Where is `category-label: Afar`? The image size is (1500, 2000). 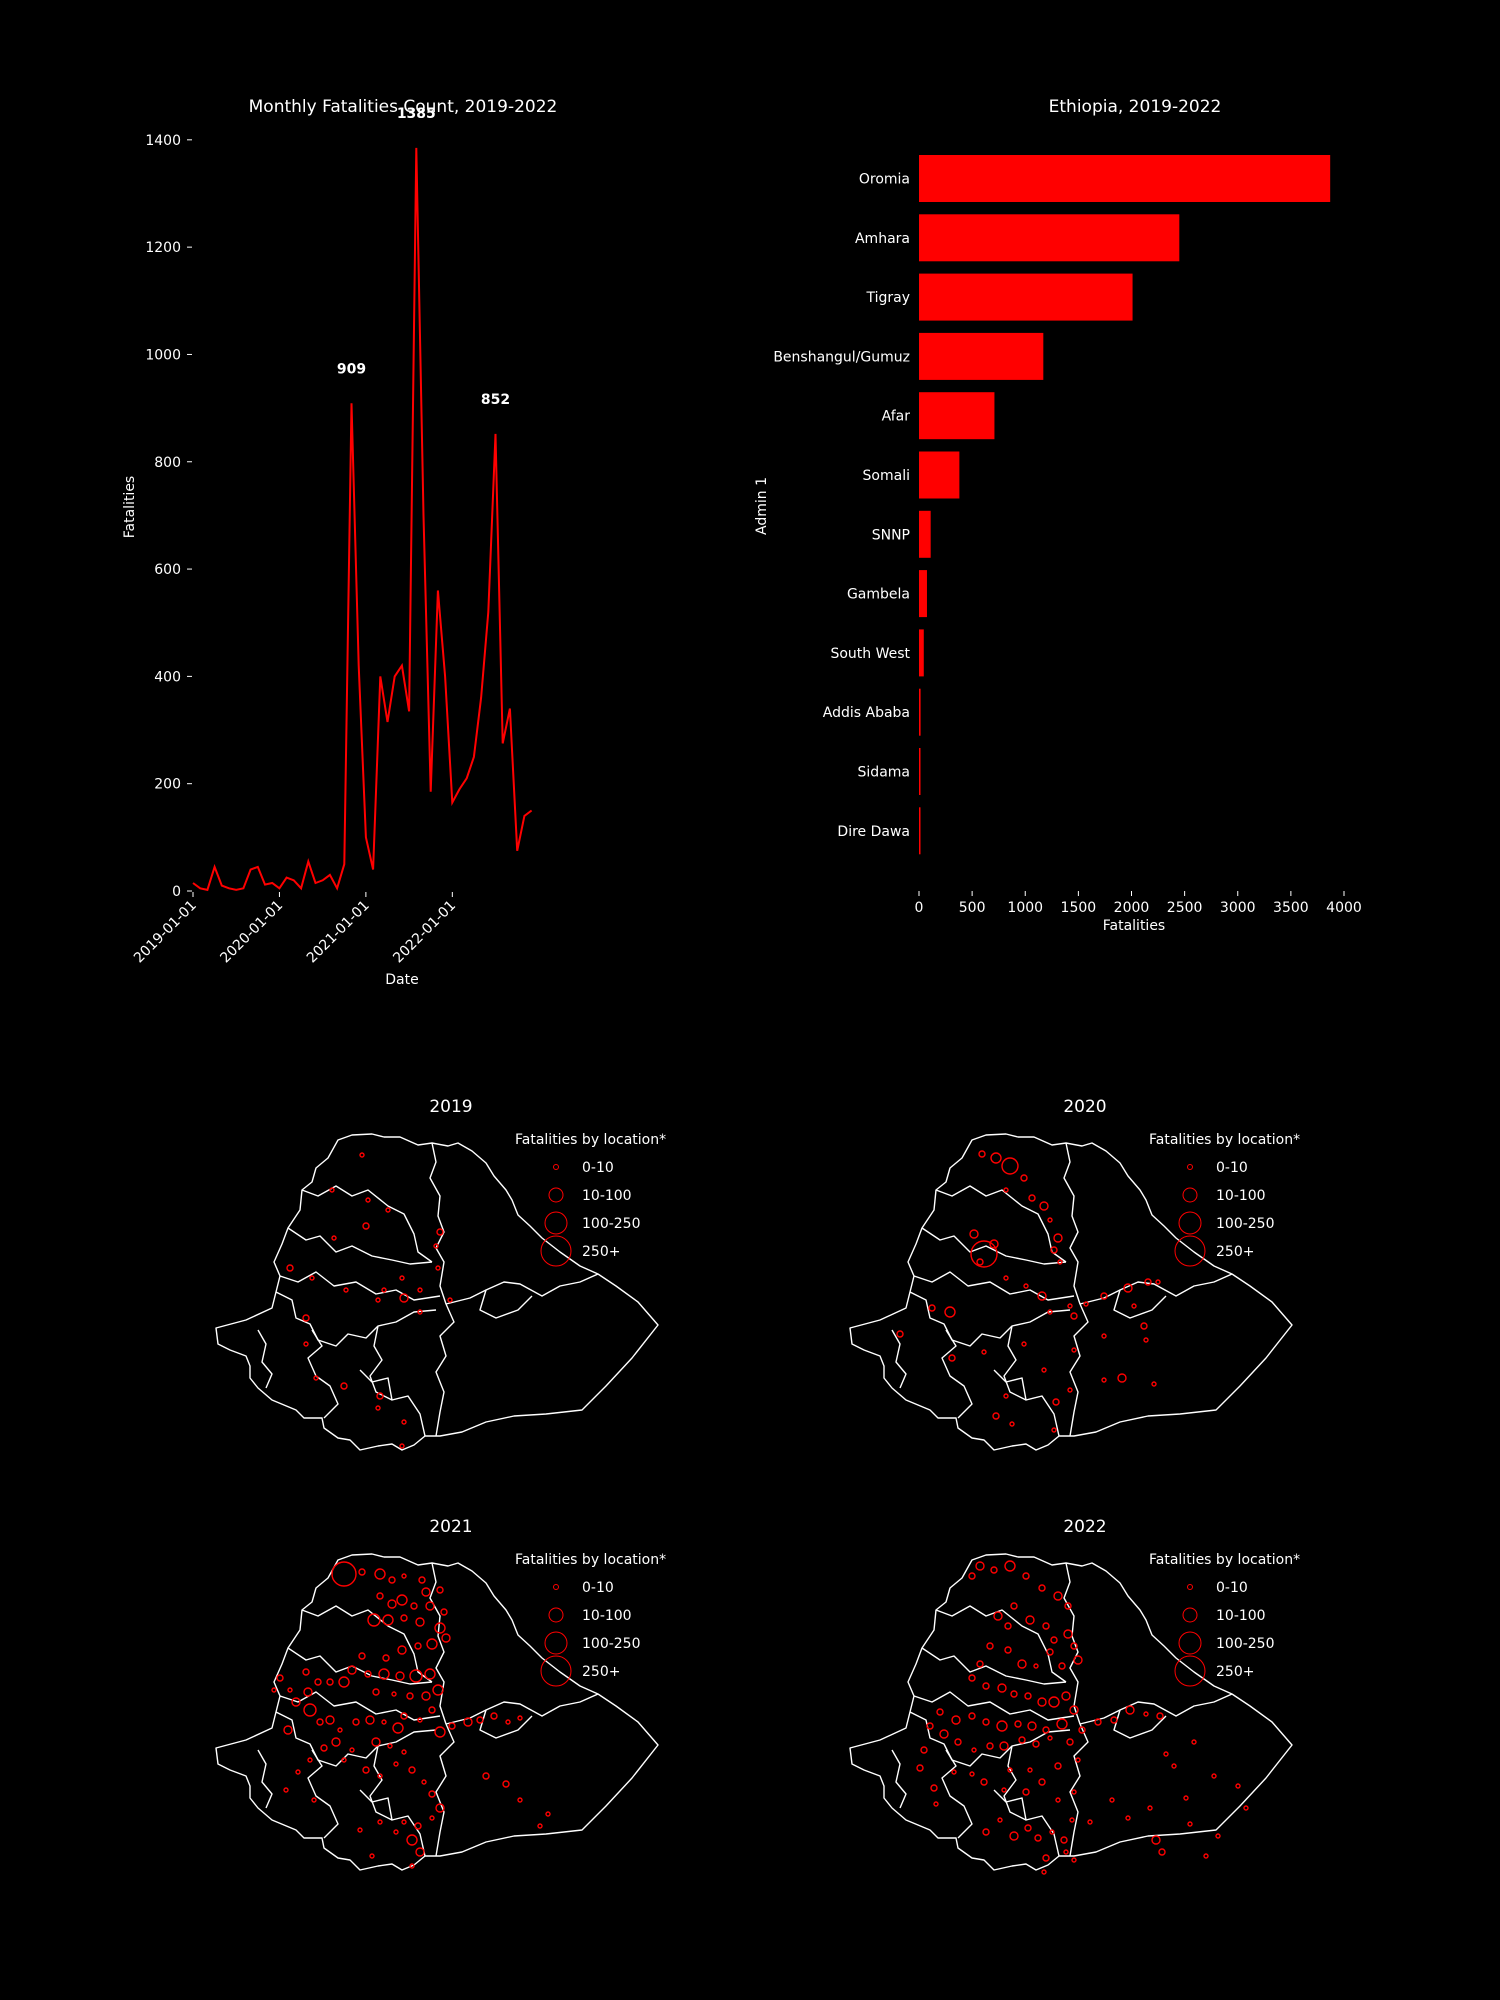
category-label: Afar is located at coordinates (896, 417).